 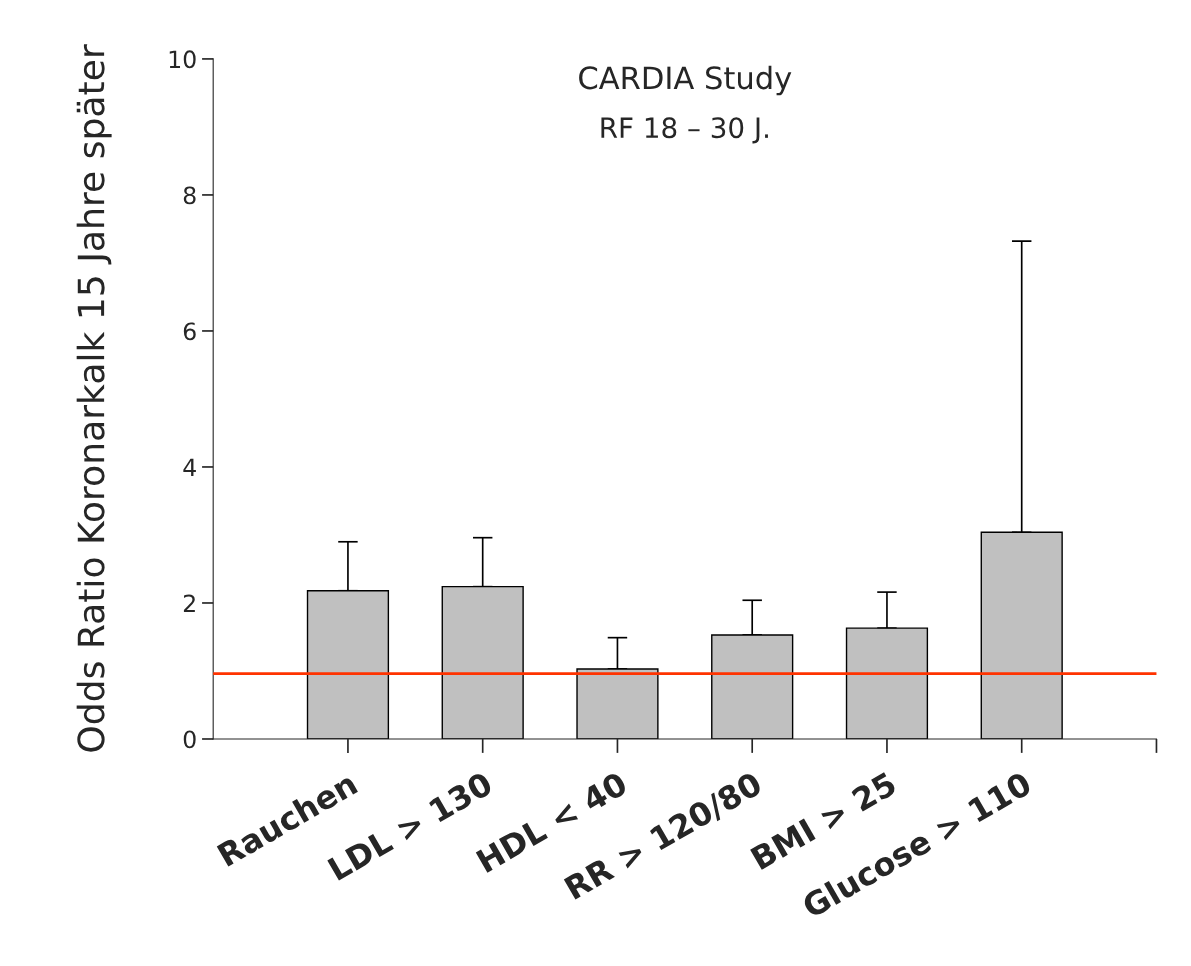 What do you see at coordinates (189, 739) in the screenshot?
I see `y-tick-label: 0` at bounding box center [189, 739].